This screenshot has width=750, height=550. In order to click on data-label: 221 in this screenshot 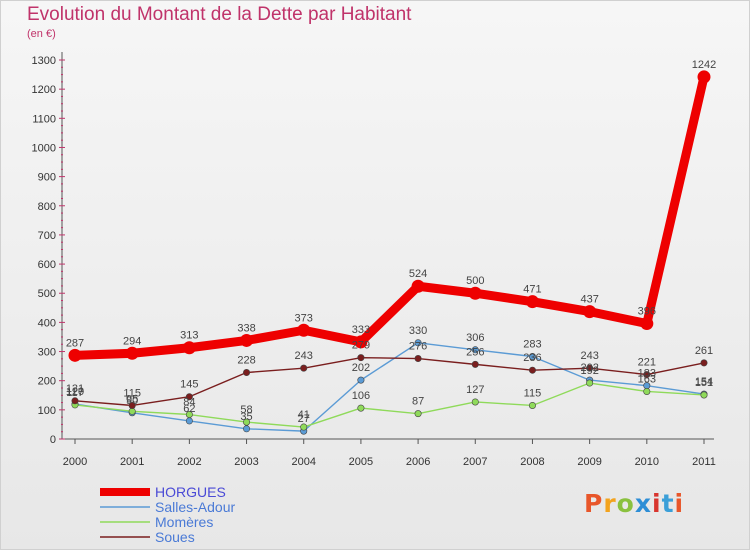, I will do `click(647, 363)`.